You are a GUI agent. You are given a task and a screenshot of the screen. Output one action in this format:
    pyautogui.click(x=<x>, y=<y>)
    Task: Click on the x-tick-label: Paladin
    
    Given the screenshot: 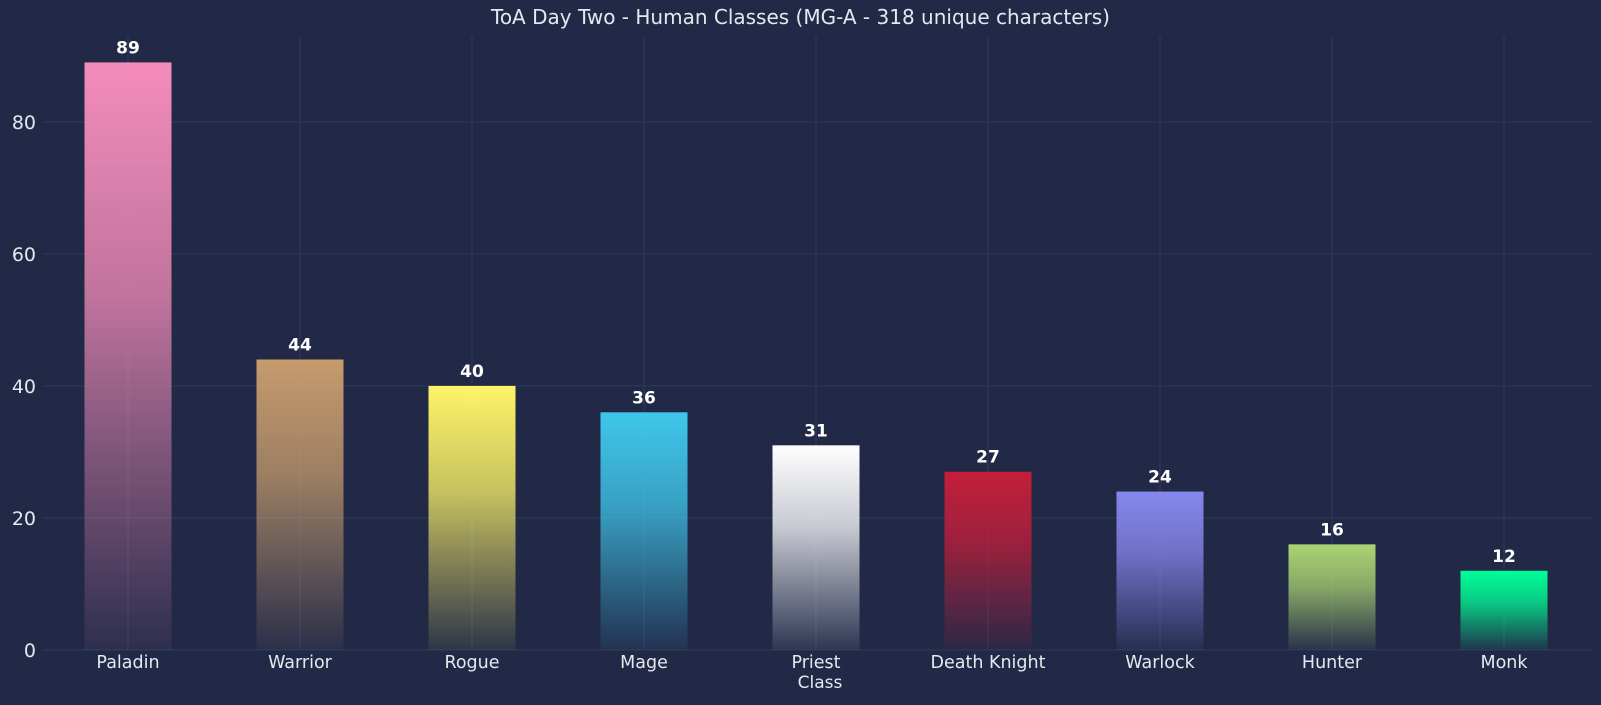 What is the action you would take?
    pyautogui.click(x=127, y=663)
    